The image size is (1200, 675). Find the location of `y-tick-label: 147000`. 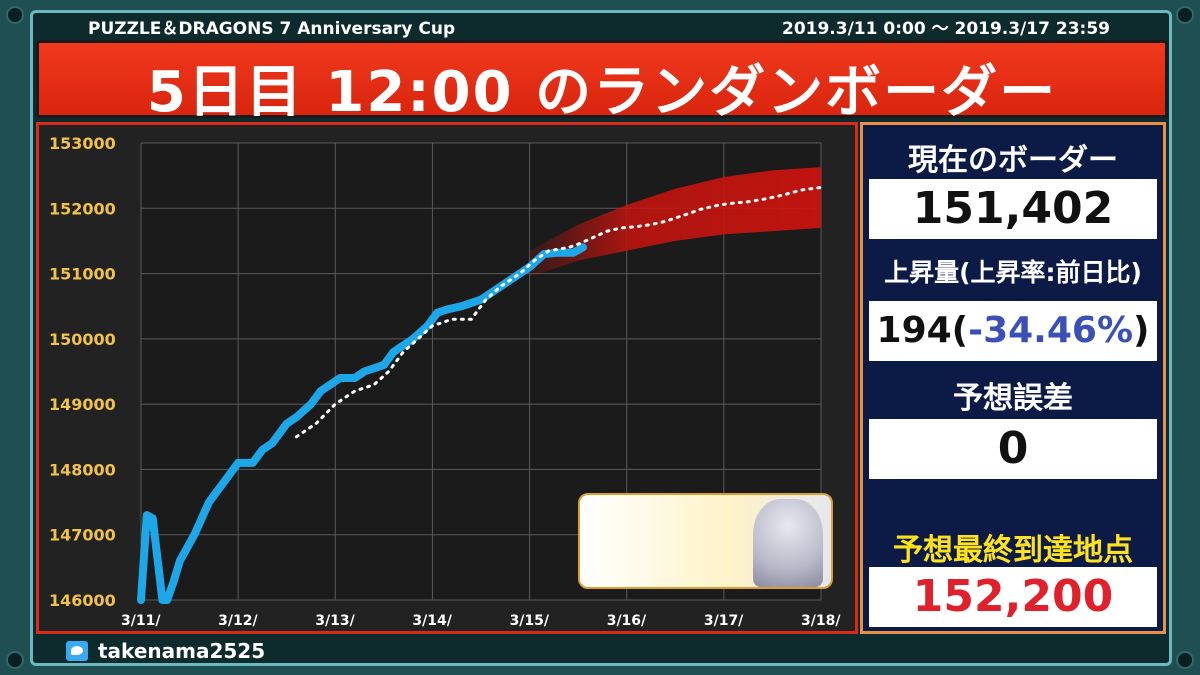

y-tick-label: 147000 is located at coordinates (82, 535).